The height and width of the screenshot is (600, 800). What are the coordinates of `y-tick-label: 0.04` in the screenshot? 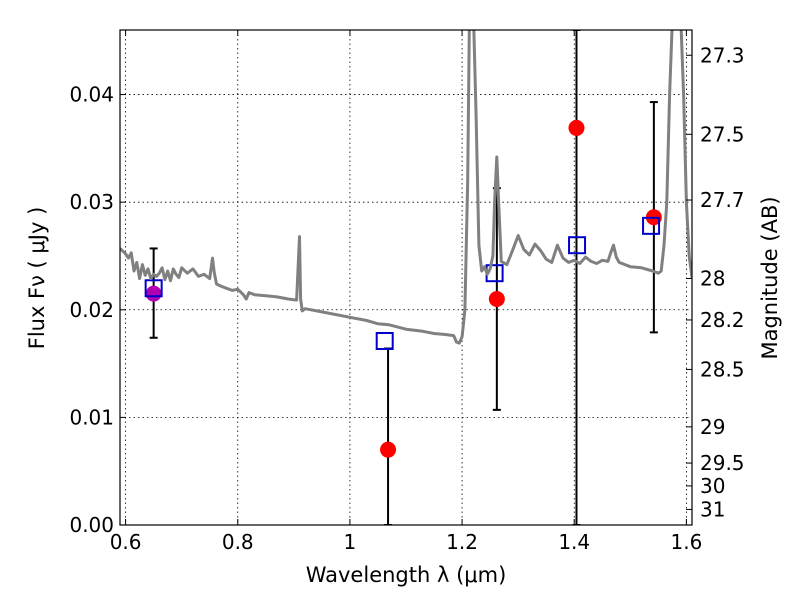 It's located at (91, 95).